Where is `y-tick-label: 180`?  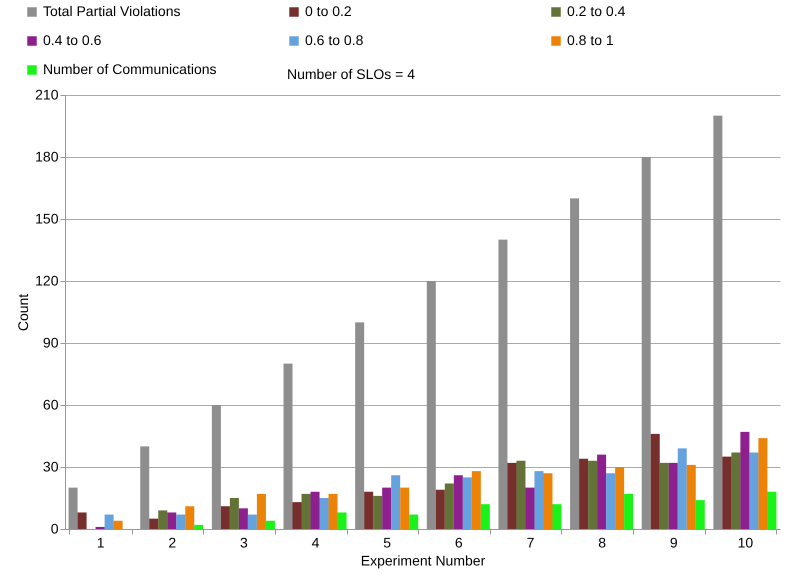
y-tick-label: 180 is located at coordinates (47, 156).